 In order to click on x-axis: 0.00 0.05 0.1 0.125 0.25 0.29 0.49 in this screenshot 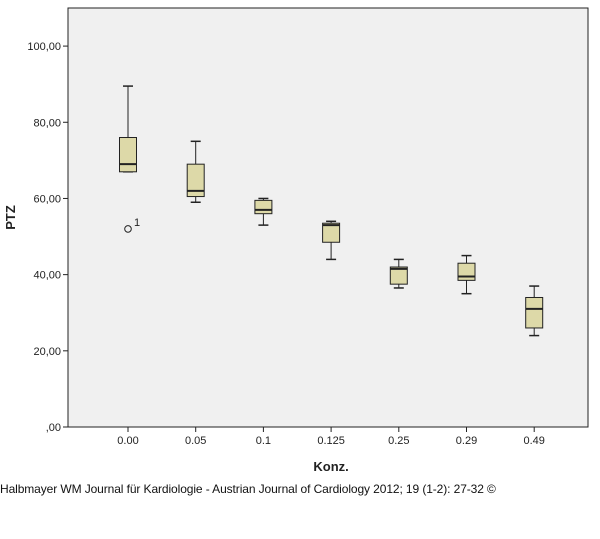, I will do `click(331, 437)`.